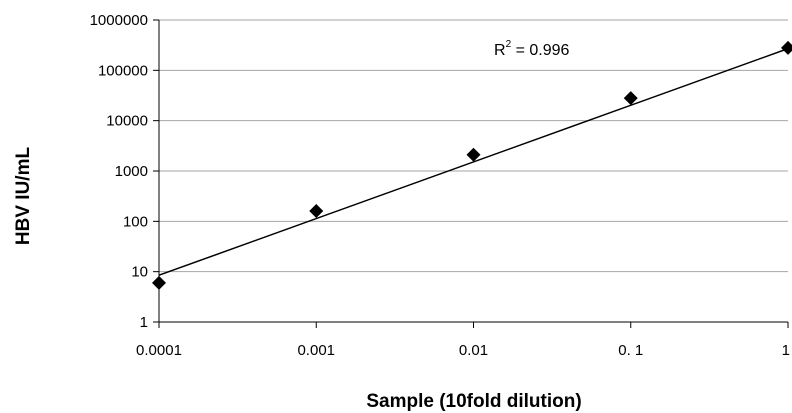 The width and height of the screenshot is (792, 413). Describe the element at coordinates (500, 50) in the screenshot. I see `r-squared-r: R` at that location.